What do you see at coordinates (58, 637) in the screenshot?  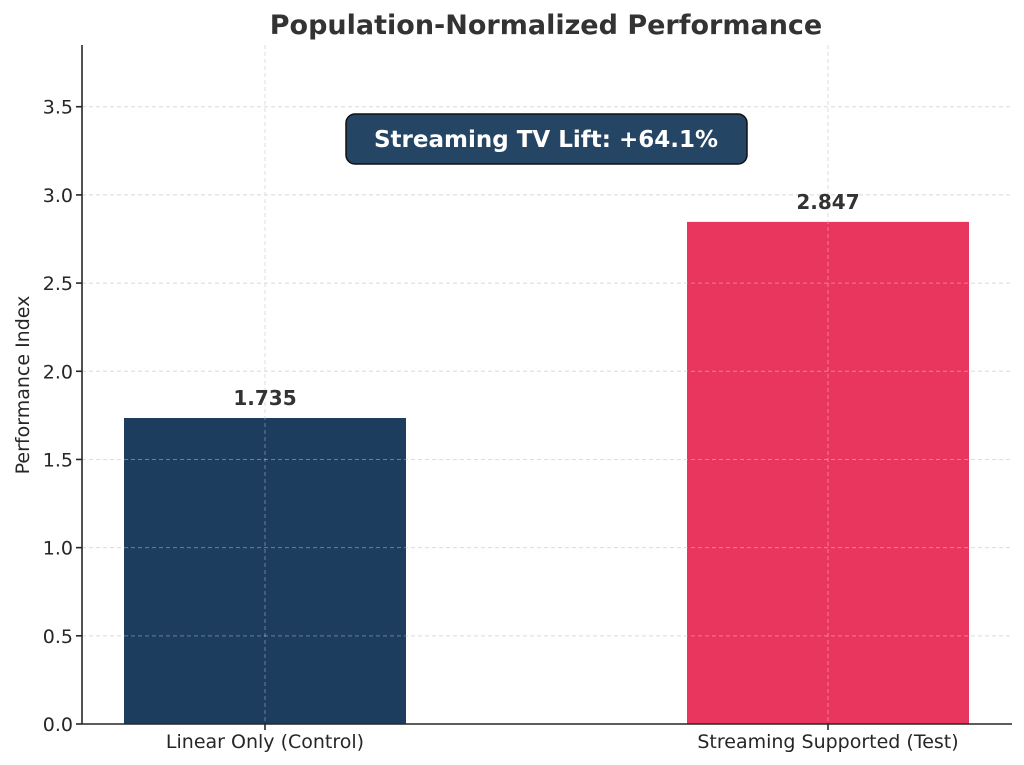 I see `y-tick-label: 0.5` at bounding box center [58, 637].